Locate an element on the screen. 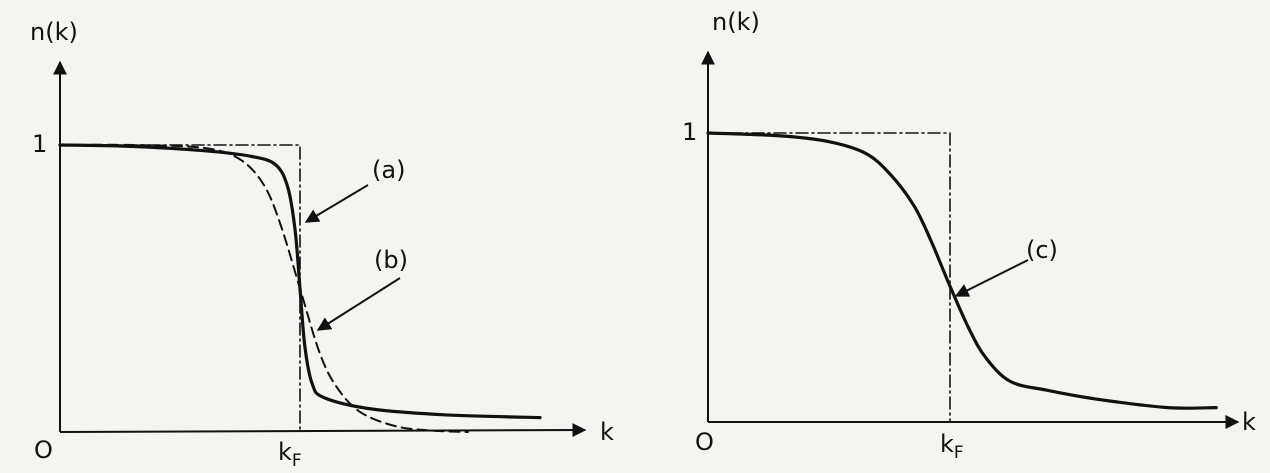 The image size is (1270, 473). right-curve-reference is located at coordinates (829, 277).